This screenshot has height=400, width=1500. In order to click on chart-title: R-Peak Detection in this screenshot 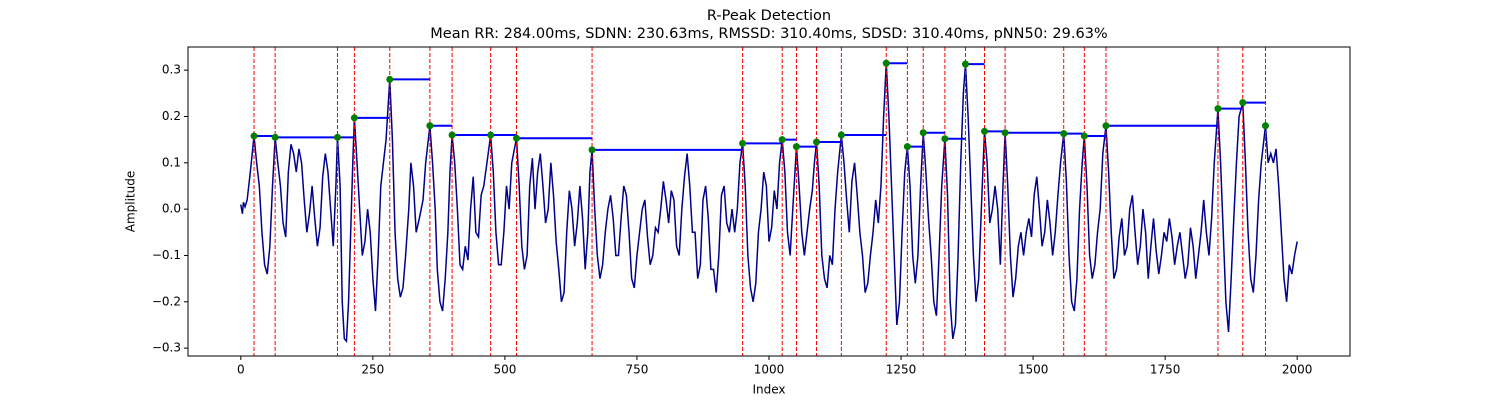, I will do `click(769, 16)`.